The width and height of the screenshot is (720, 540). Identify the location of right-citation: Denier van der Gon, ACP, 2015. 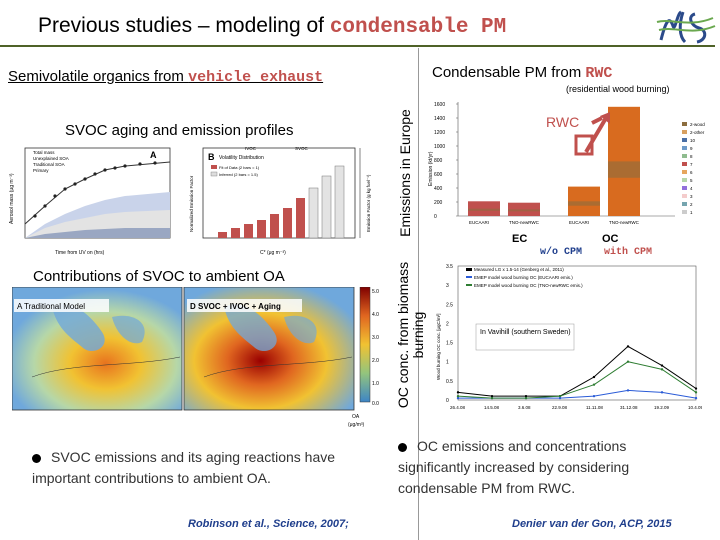
(592, 524).